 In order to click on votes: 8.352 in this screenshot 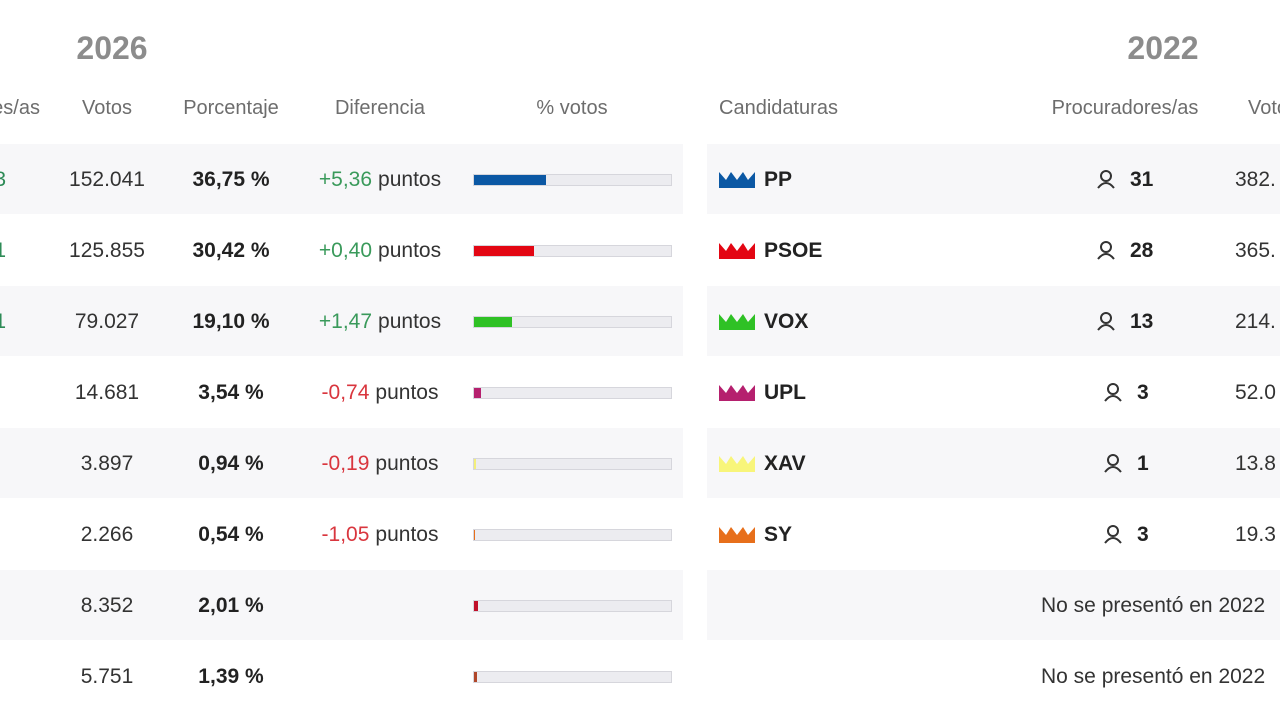, I will do `click(107, 605)`.